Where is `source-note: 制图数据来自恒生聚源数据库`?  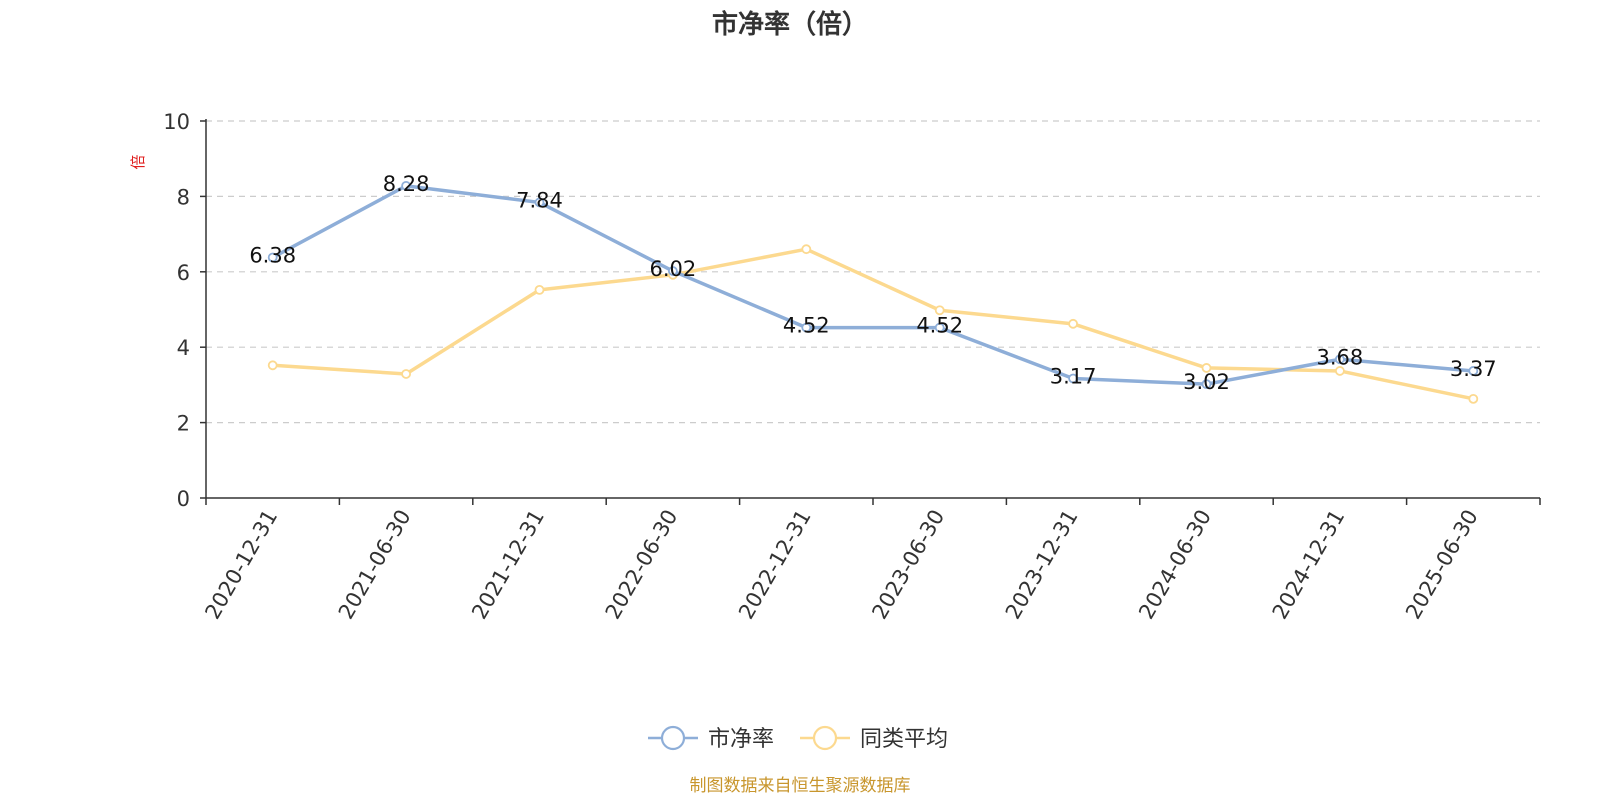
source-note: 制图数据来自恒生聚源数据库 is located at coordinates (800, 786).